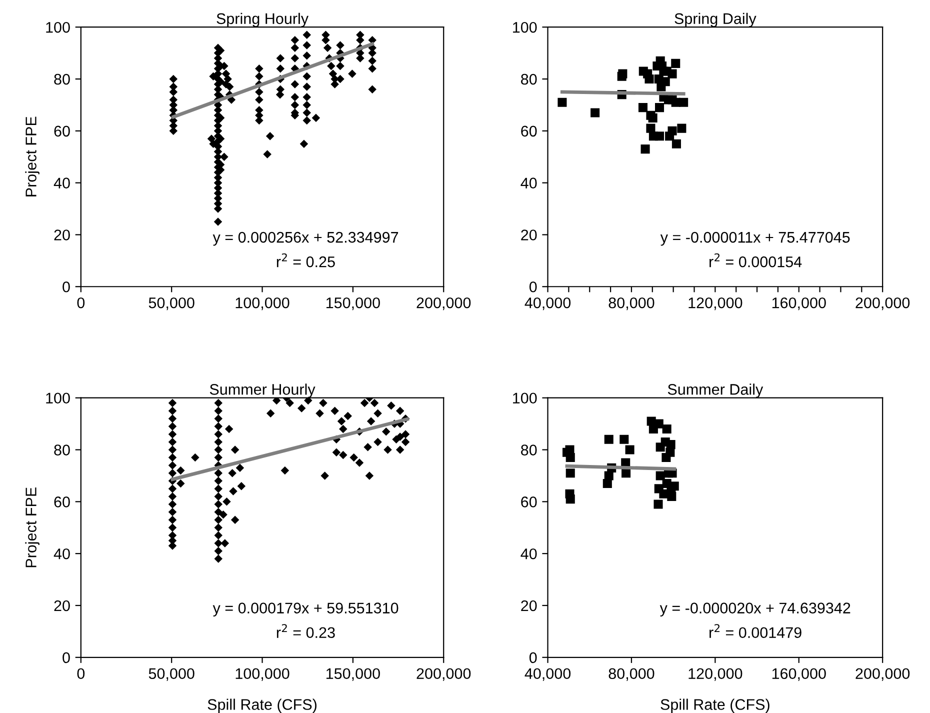  What do you see at coordinates (755, 239) in the screenshot?
I see `annotation: y = -0.000011x + 75.477045` at bounding box center [755, 239].